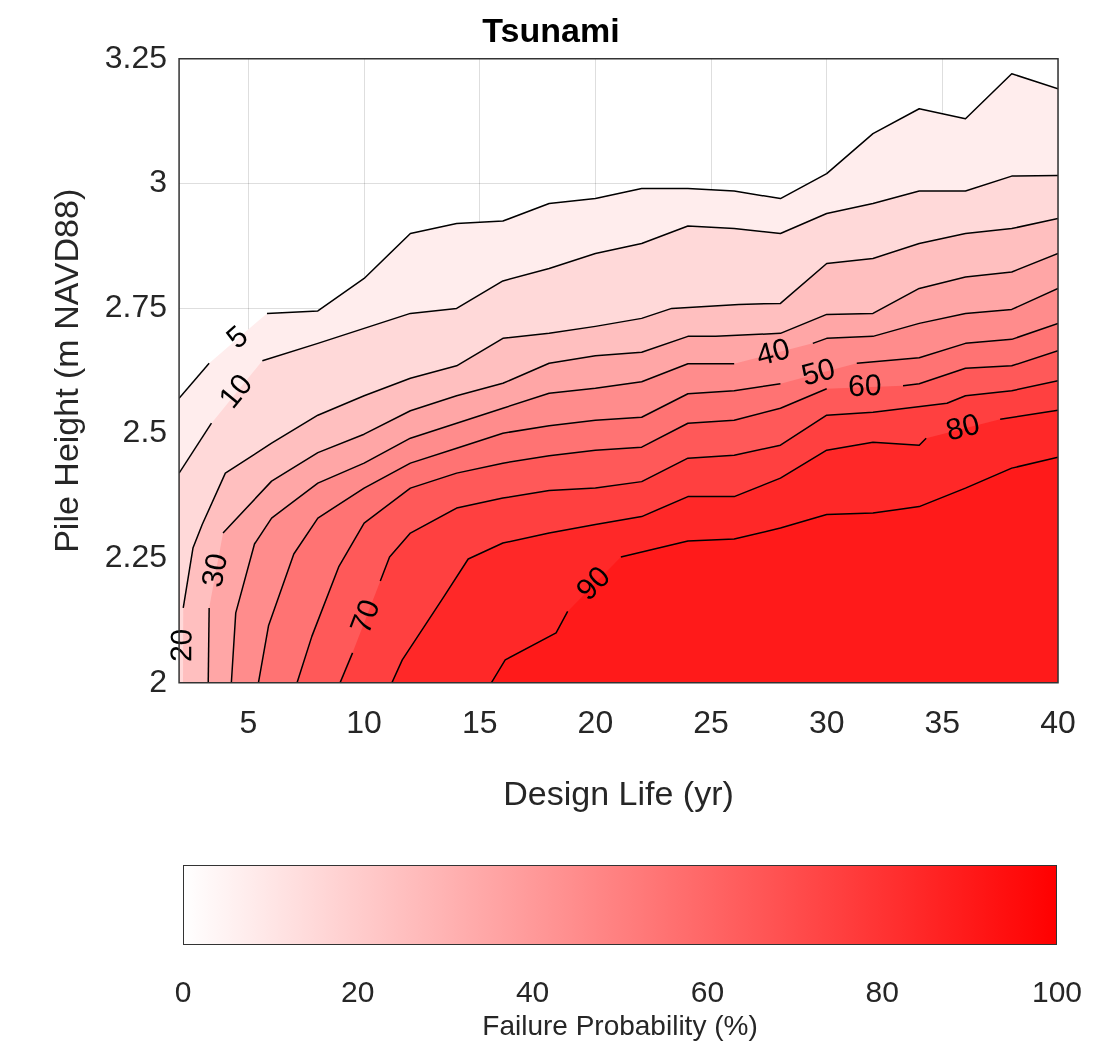 Image resolution: width=1114 pixels, height=1064 pixels. What do you see at coordinates (551, 29) in the screenshot?
I see `chart-title: Tsunami` at bounding box center [551, 29].